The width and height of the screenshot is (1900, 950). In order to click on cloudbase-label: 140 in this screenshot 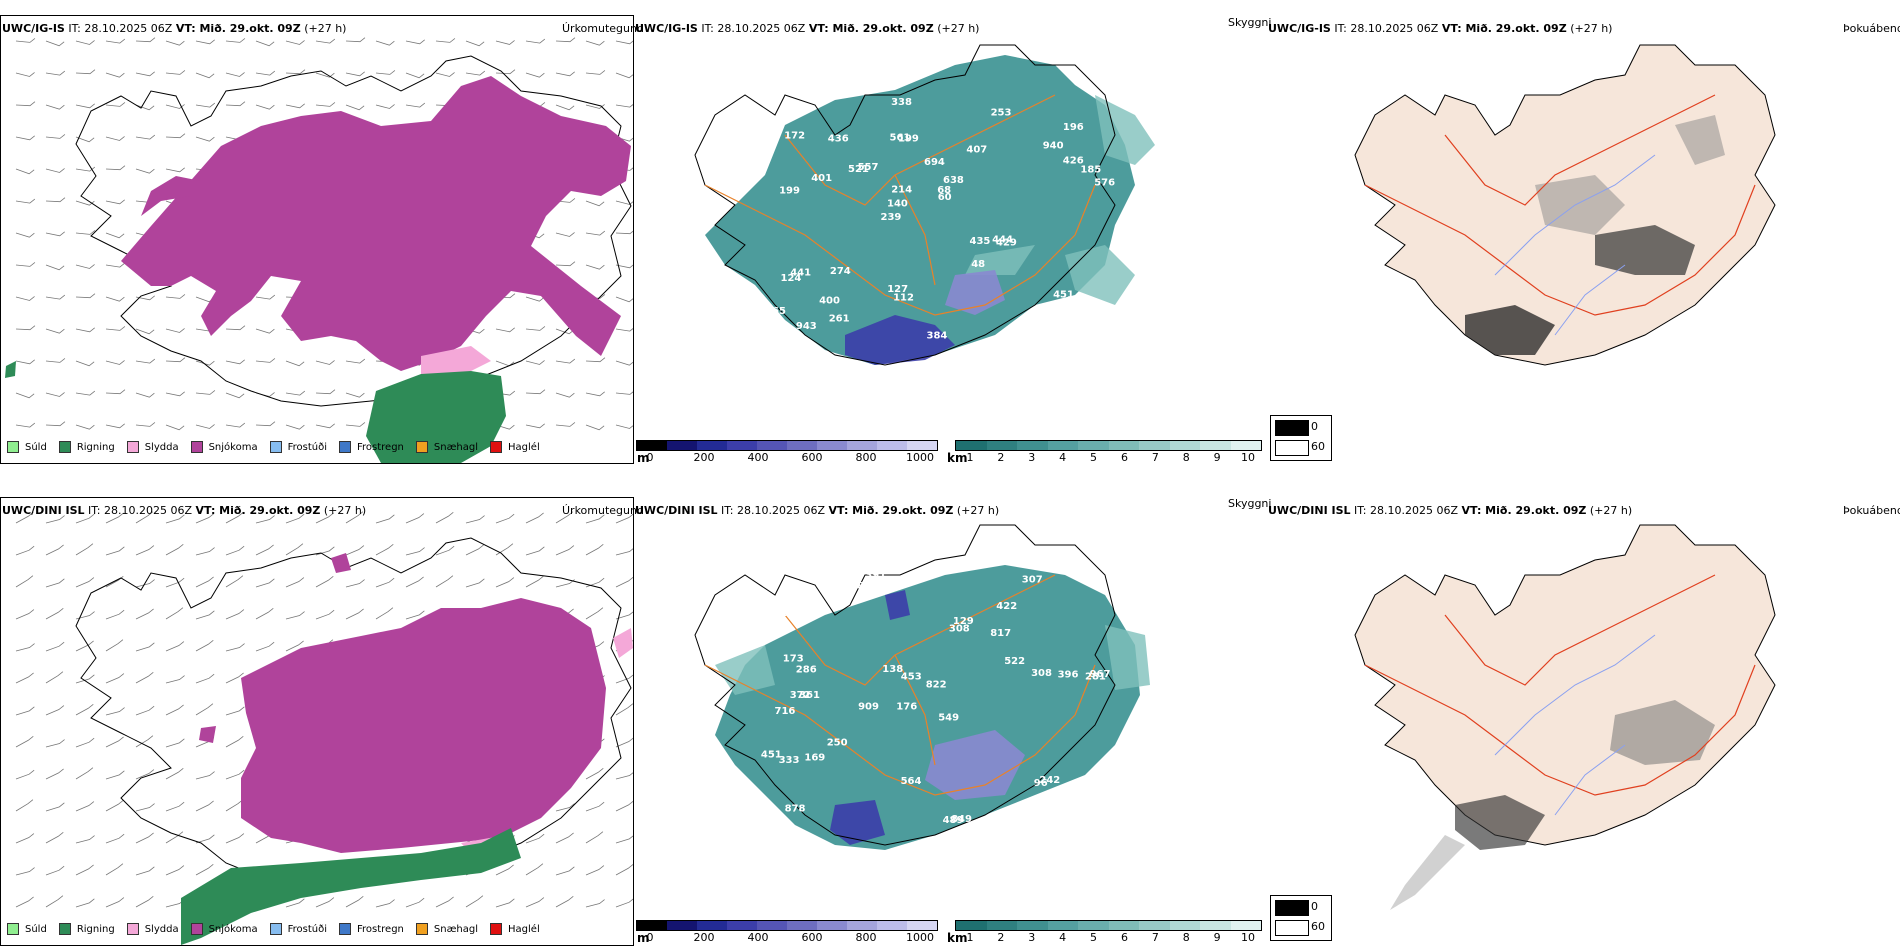, I will do `click(897, 203)`.